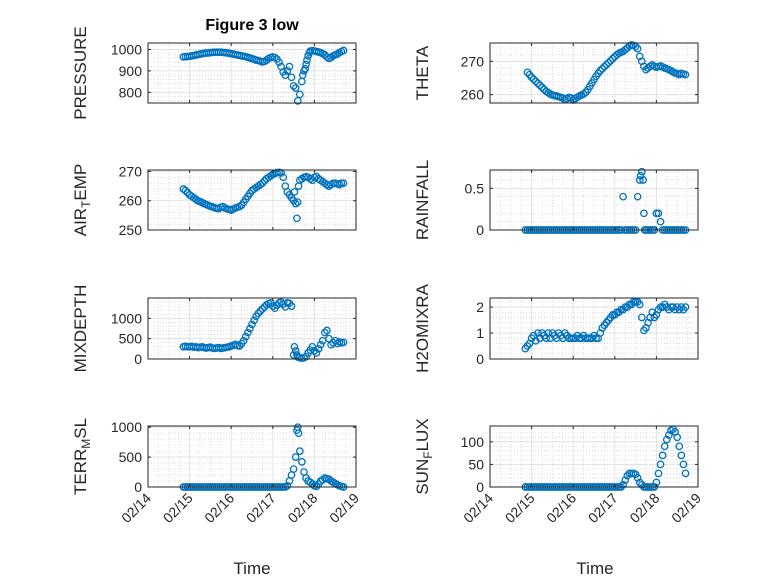 This screenshot has width=778, height=583. I want to click on grid, so click(594, 457).